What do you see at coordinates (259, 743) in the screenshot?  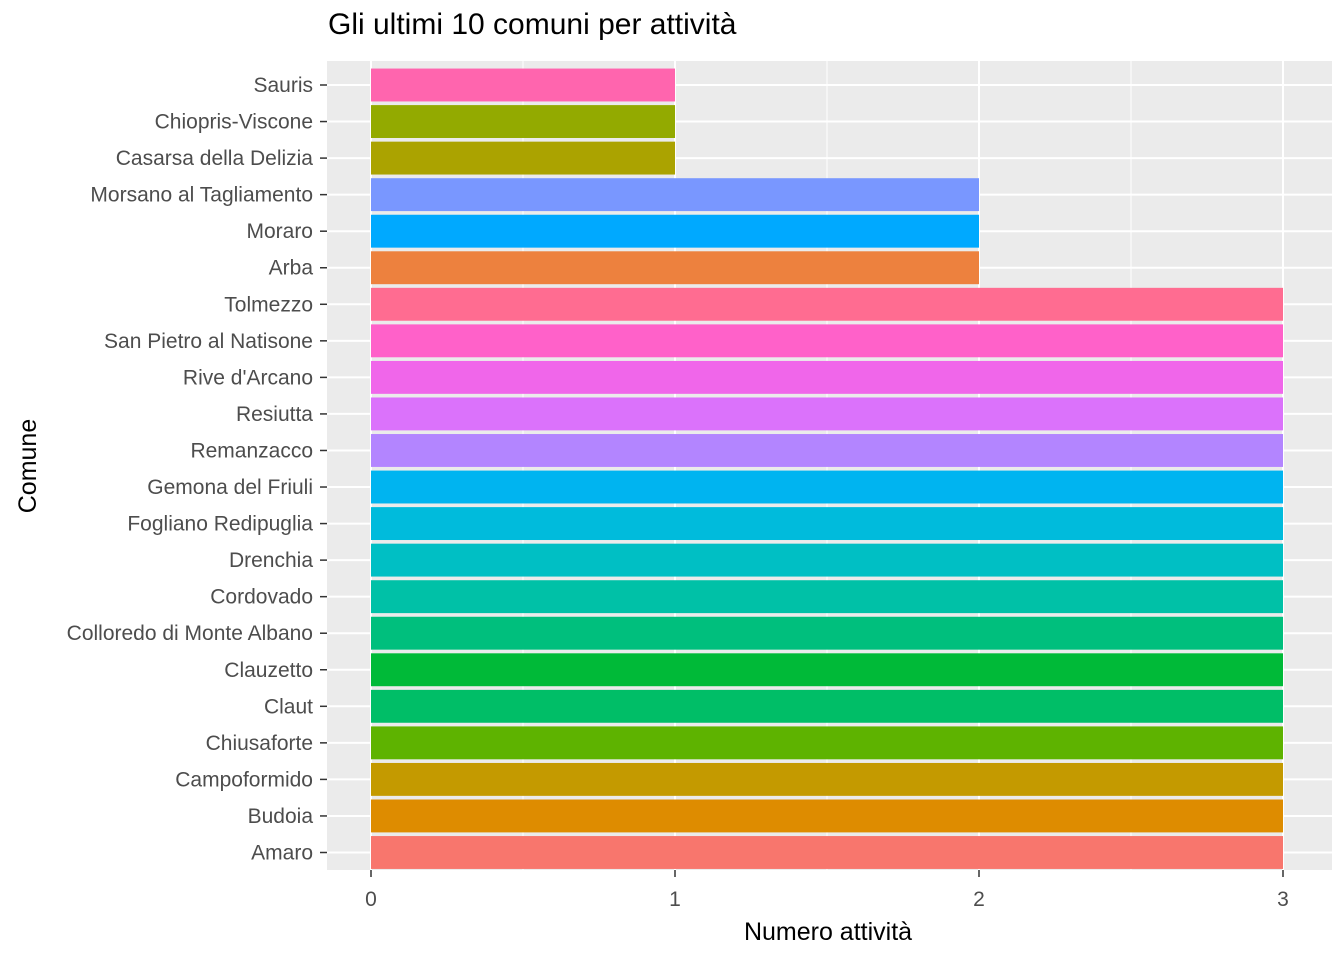 I see `y-tick-label: Chiusaforte` at bounding box center [259, 743].